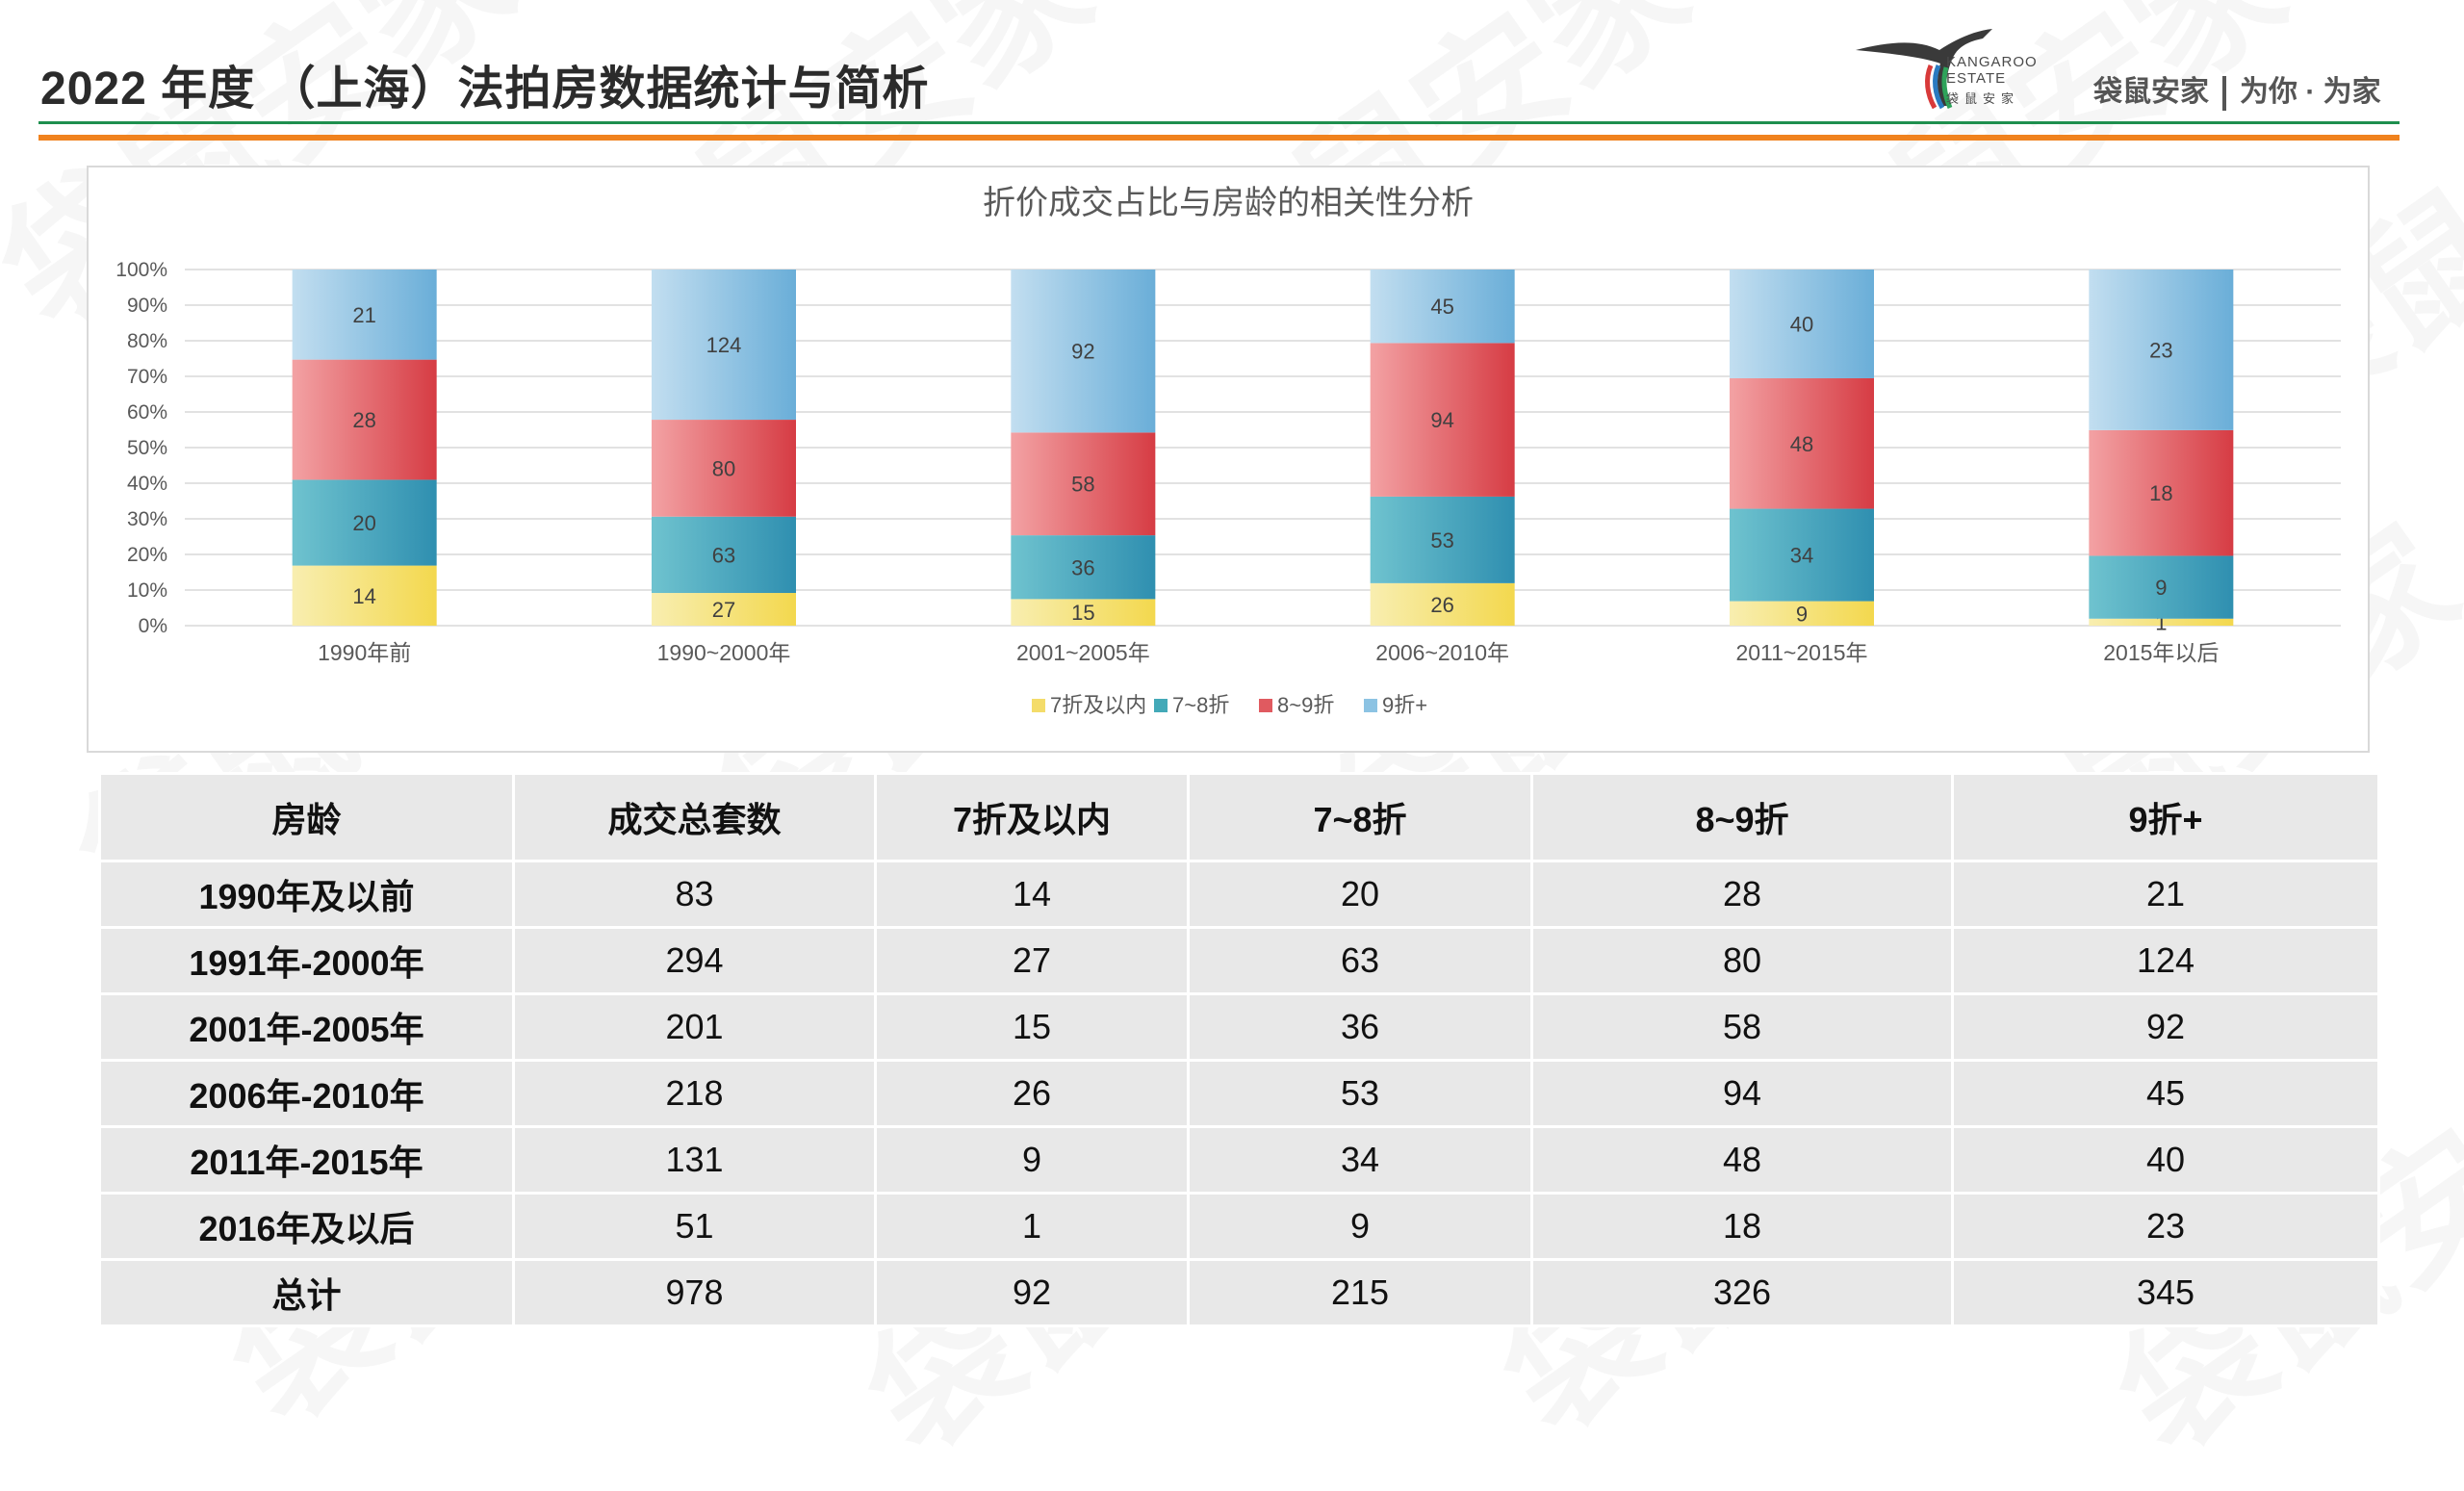 This screenshot has height=1491, width=2464. What do you see at coordinates (147, 341) in the screenshot?
I see `y-tick-label: 80%` at bounding box center [147, 341].